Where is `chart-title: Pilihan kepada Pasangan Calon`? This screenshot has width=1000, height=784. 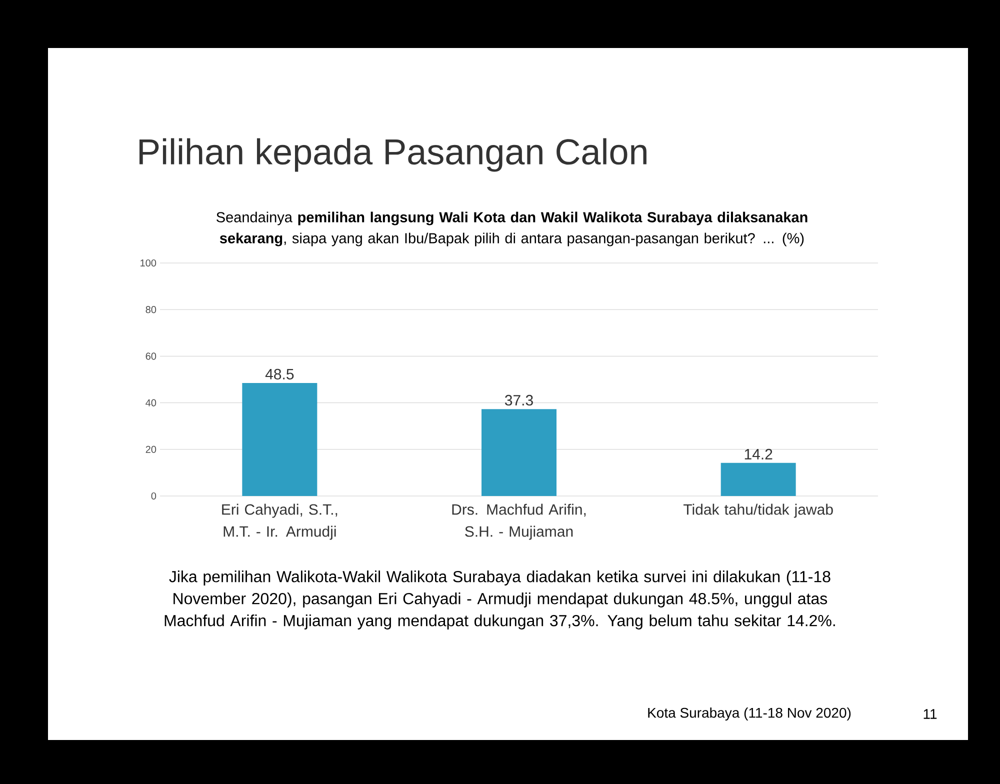 chart-title: Pilihan kepada Pasangan Calon is located at coordinates (392, 155).